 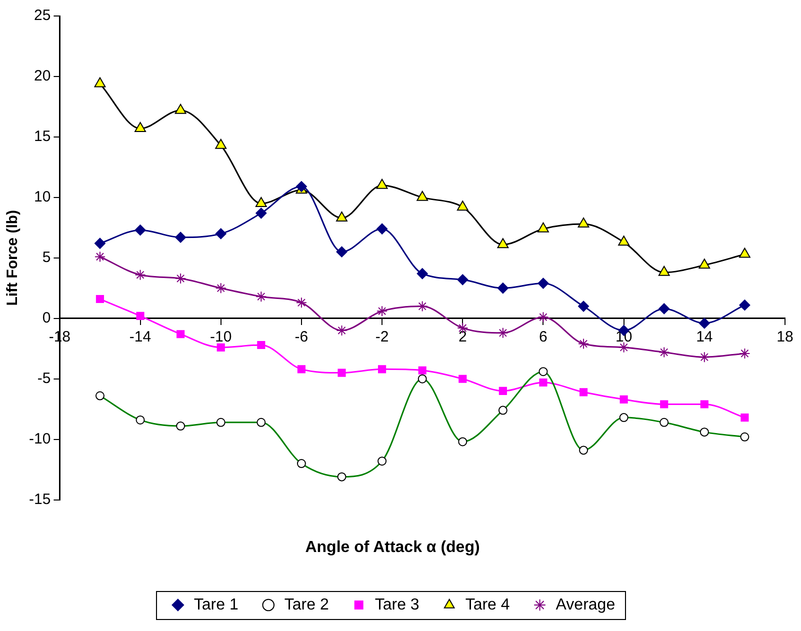 What do you see at coordinates (543, 337) in the screenshot?
I see `x-tick-label: 6` at bounding box center [543, 337].